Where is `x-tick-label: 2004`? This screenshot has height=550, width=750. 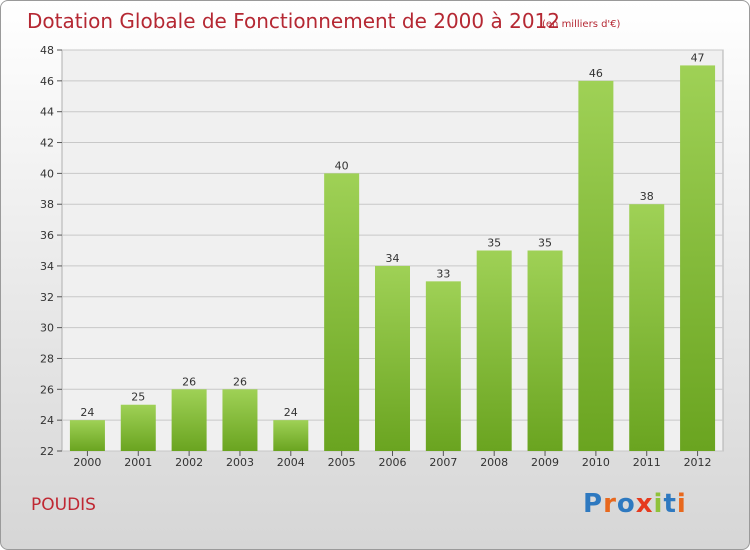
x-tick-label: 2004 is located at coordinates (291, 462).